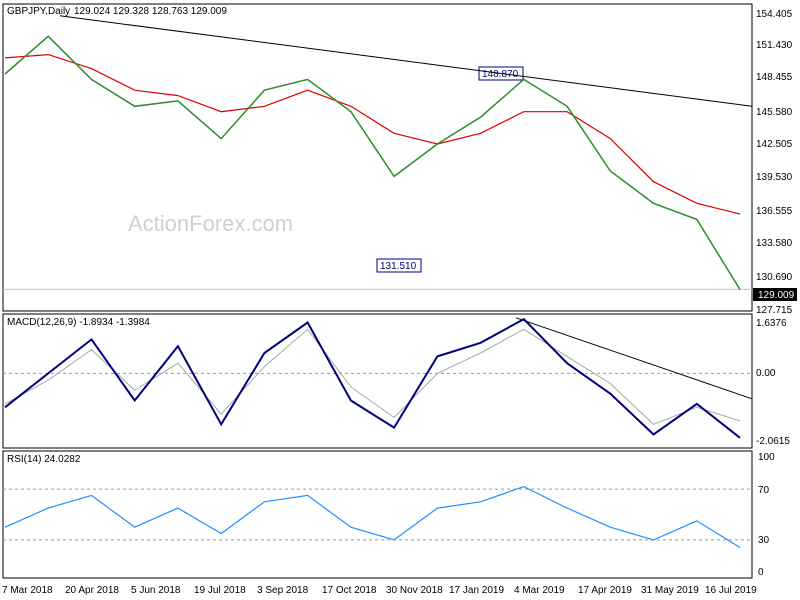 This screenshot has width=800, height=600. I want to click on macd-signal-line, so click(372, 376).